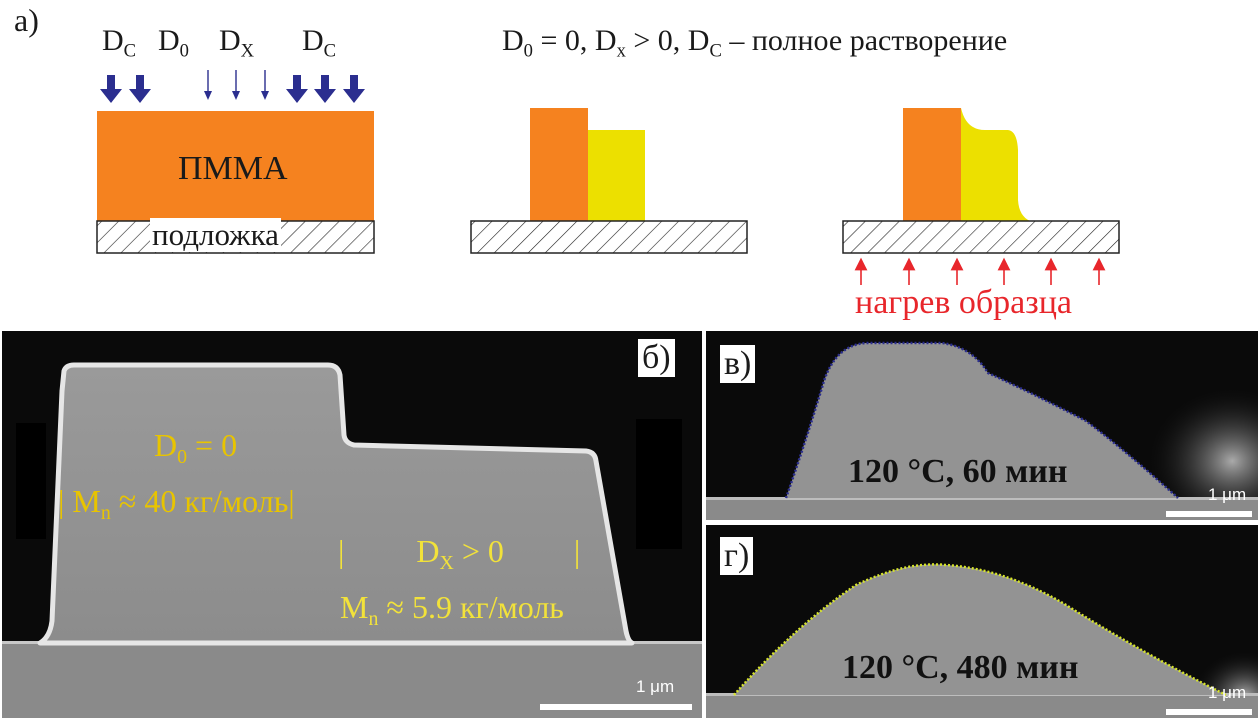 The height and width of the screenshot is (719, 1260). I want to click on dose-label-d0: D0, so click(173, 43).